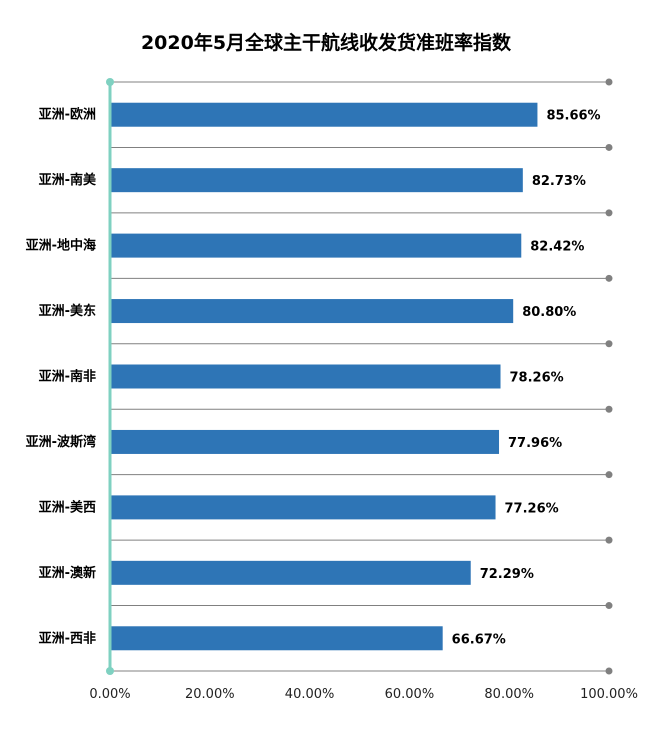 The width and height of the screenshot is (652, 756). Describe the element at coordinates (573, 116) in the screenshot. I see `data-label: 85.66%` at that location.